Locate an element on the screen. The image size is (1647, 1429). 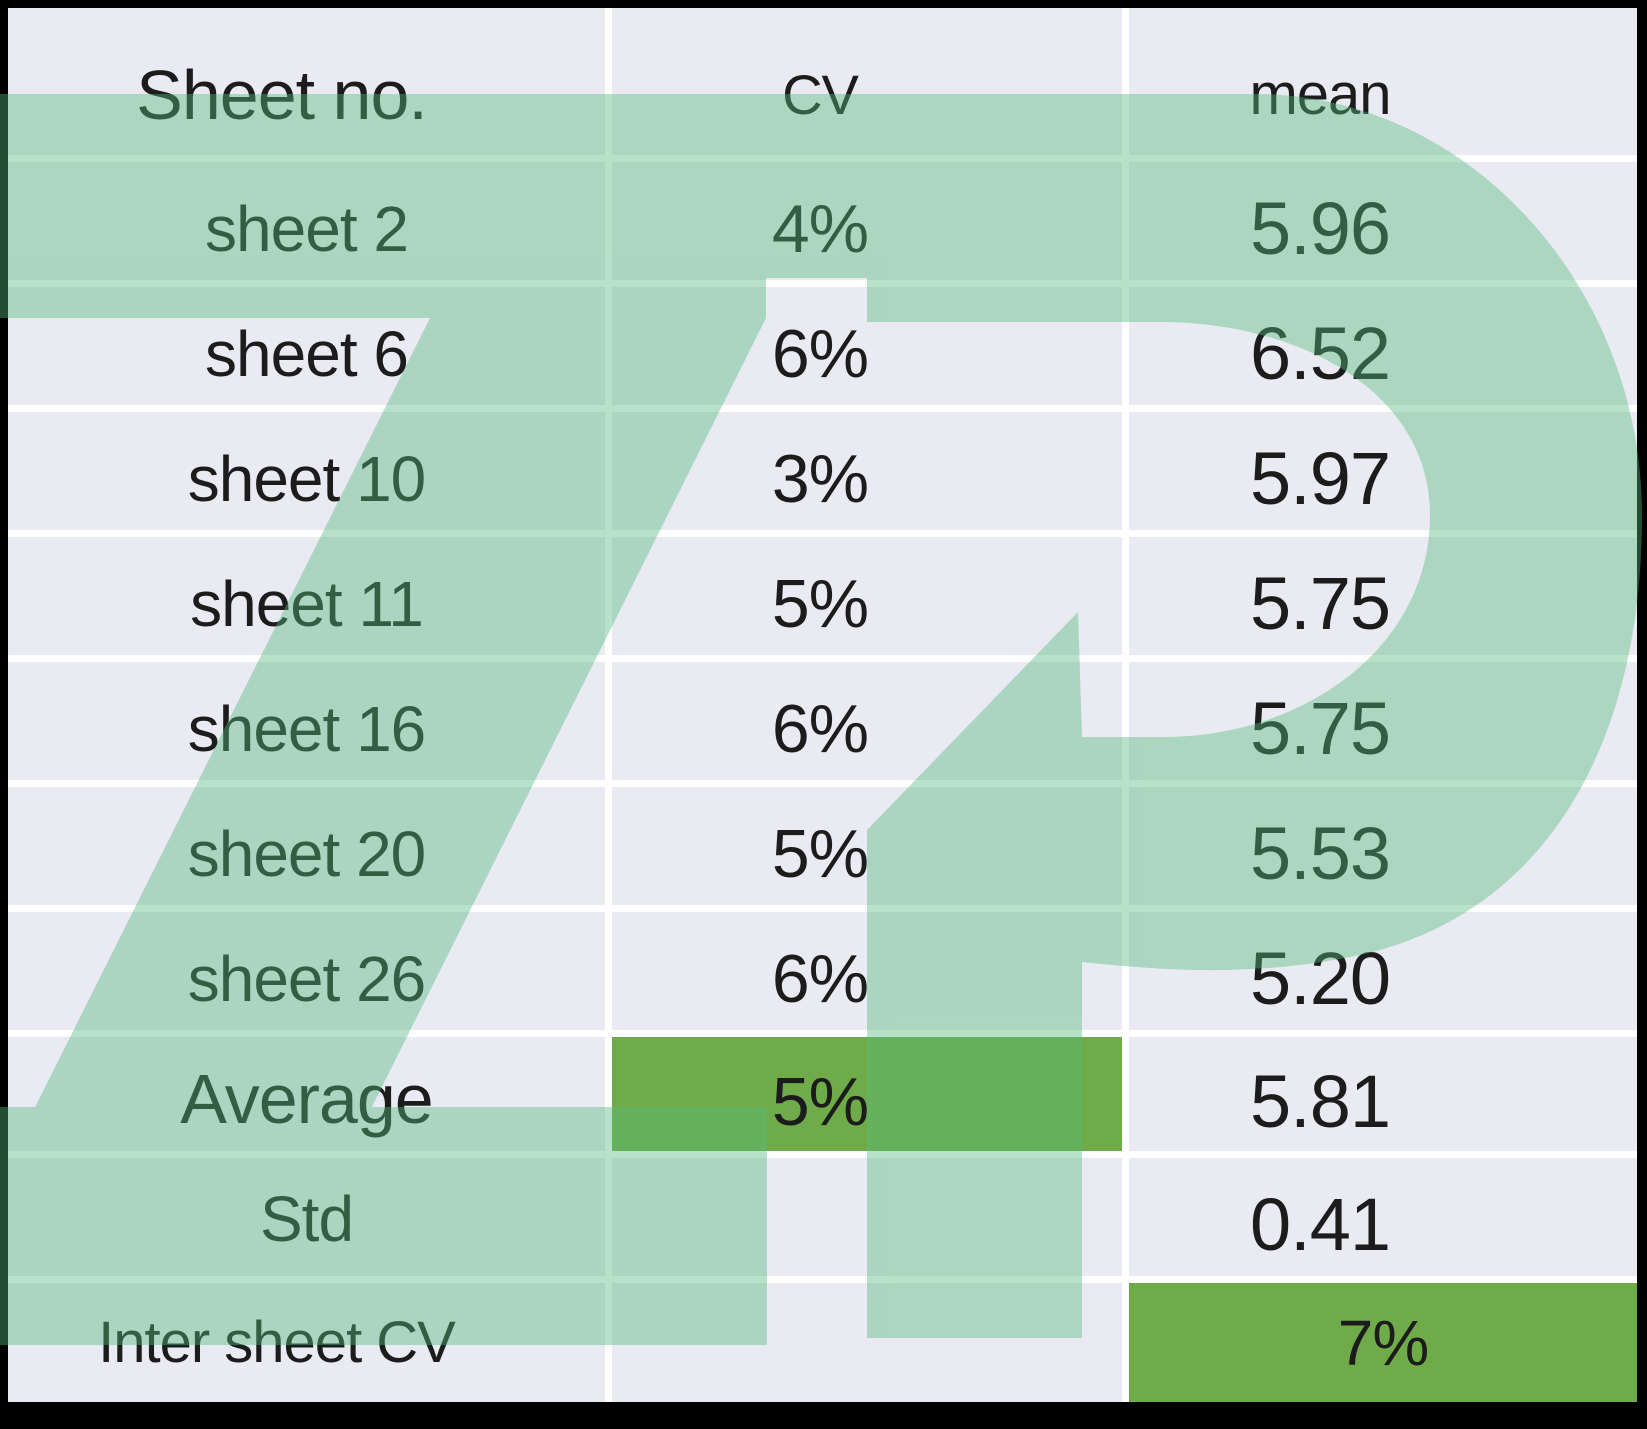
header-cv: CV is located at coordinates (867, 81).